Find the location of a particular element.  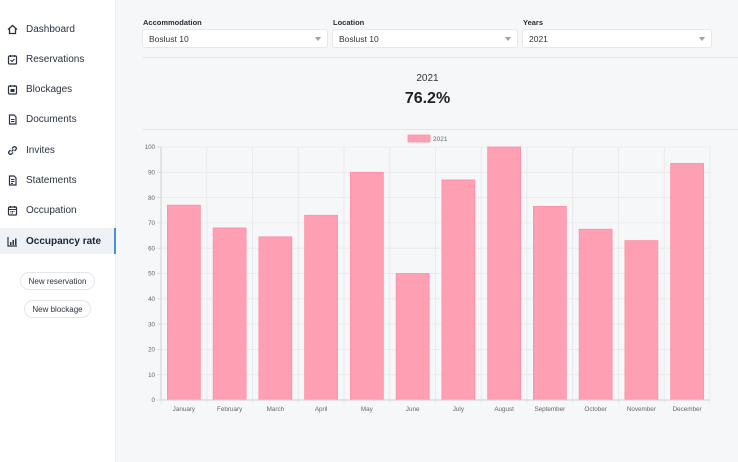

new-blockage-button: New blockage is located at coordinates (57, 309).